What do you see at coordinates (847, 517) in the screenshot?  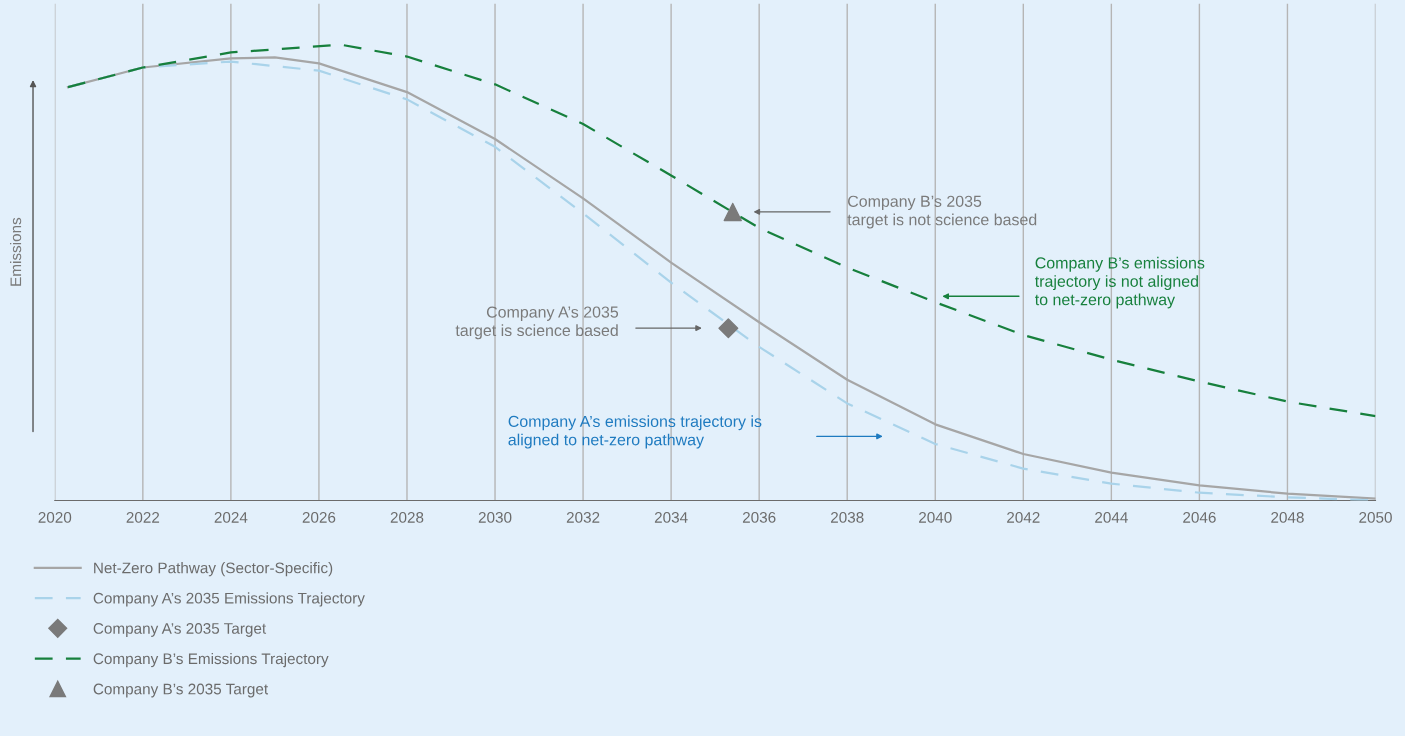 I see `x-tick-label: 2038` at bounding box center [847, 517].